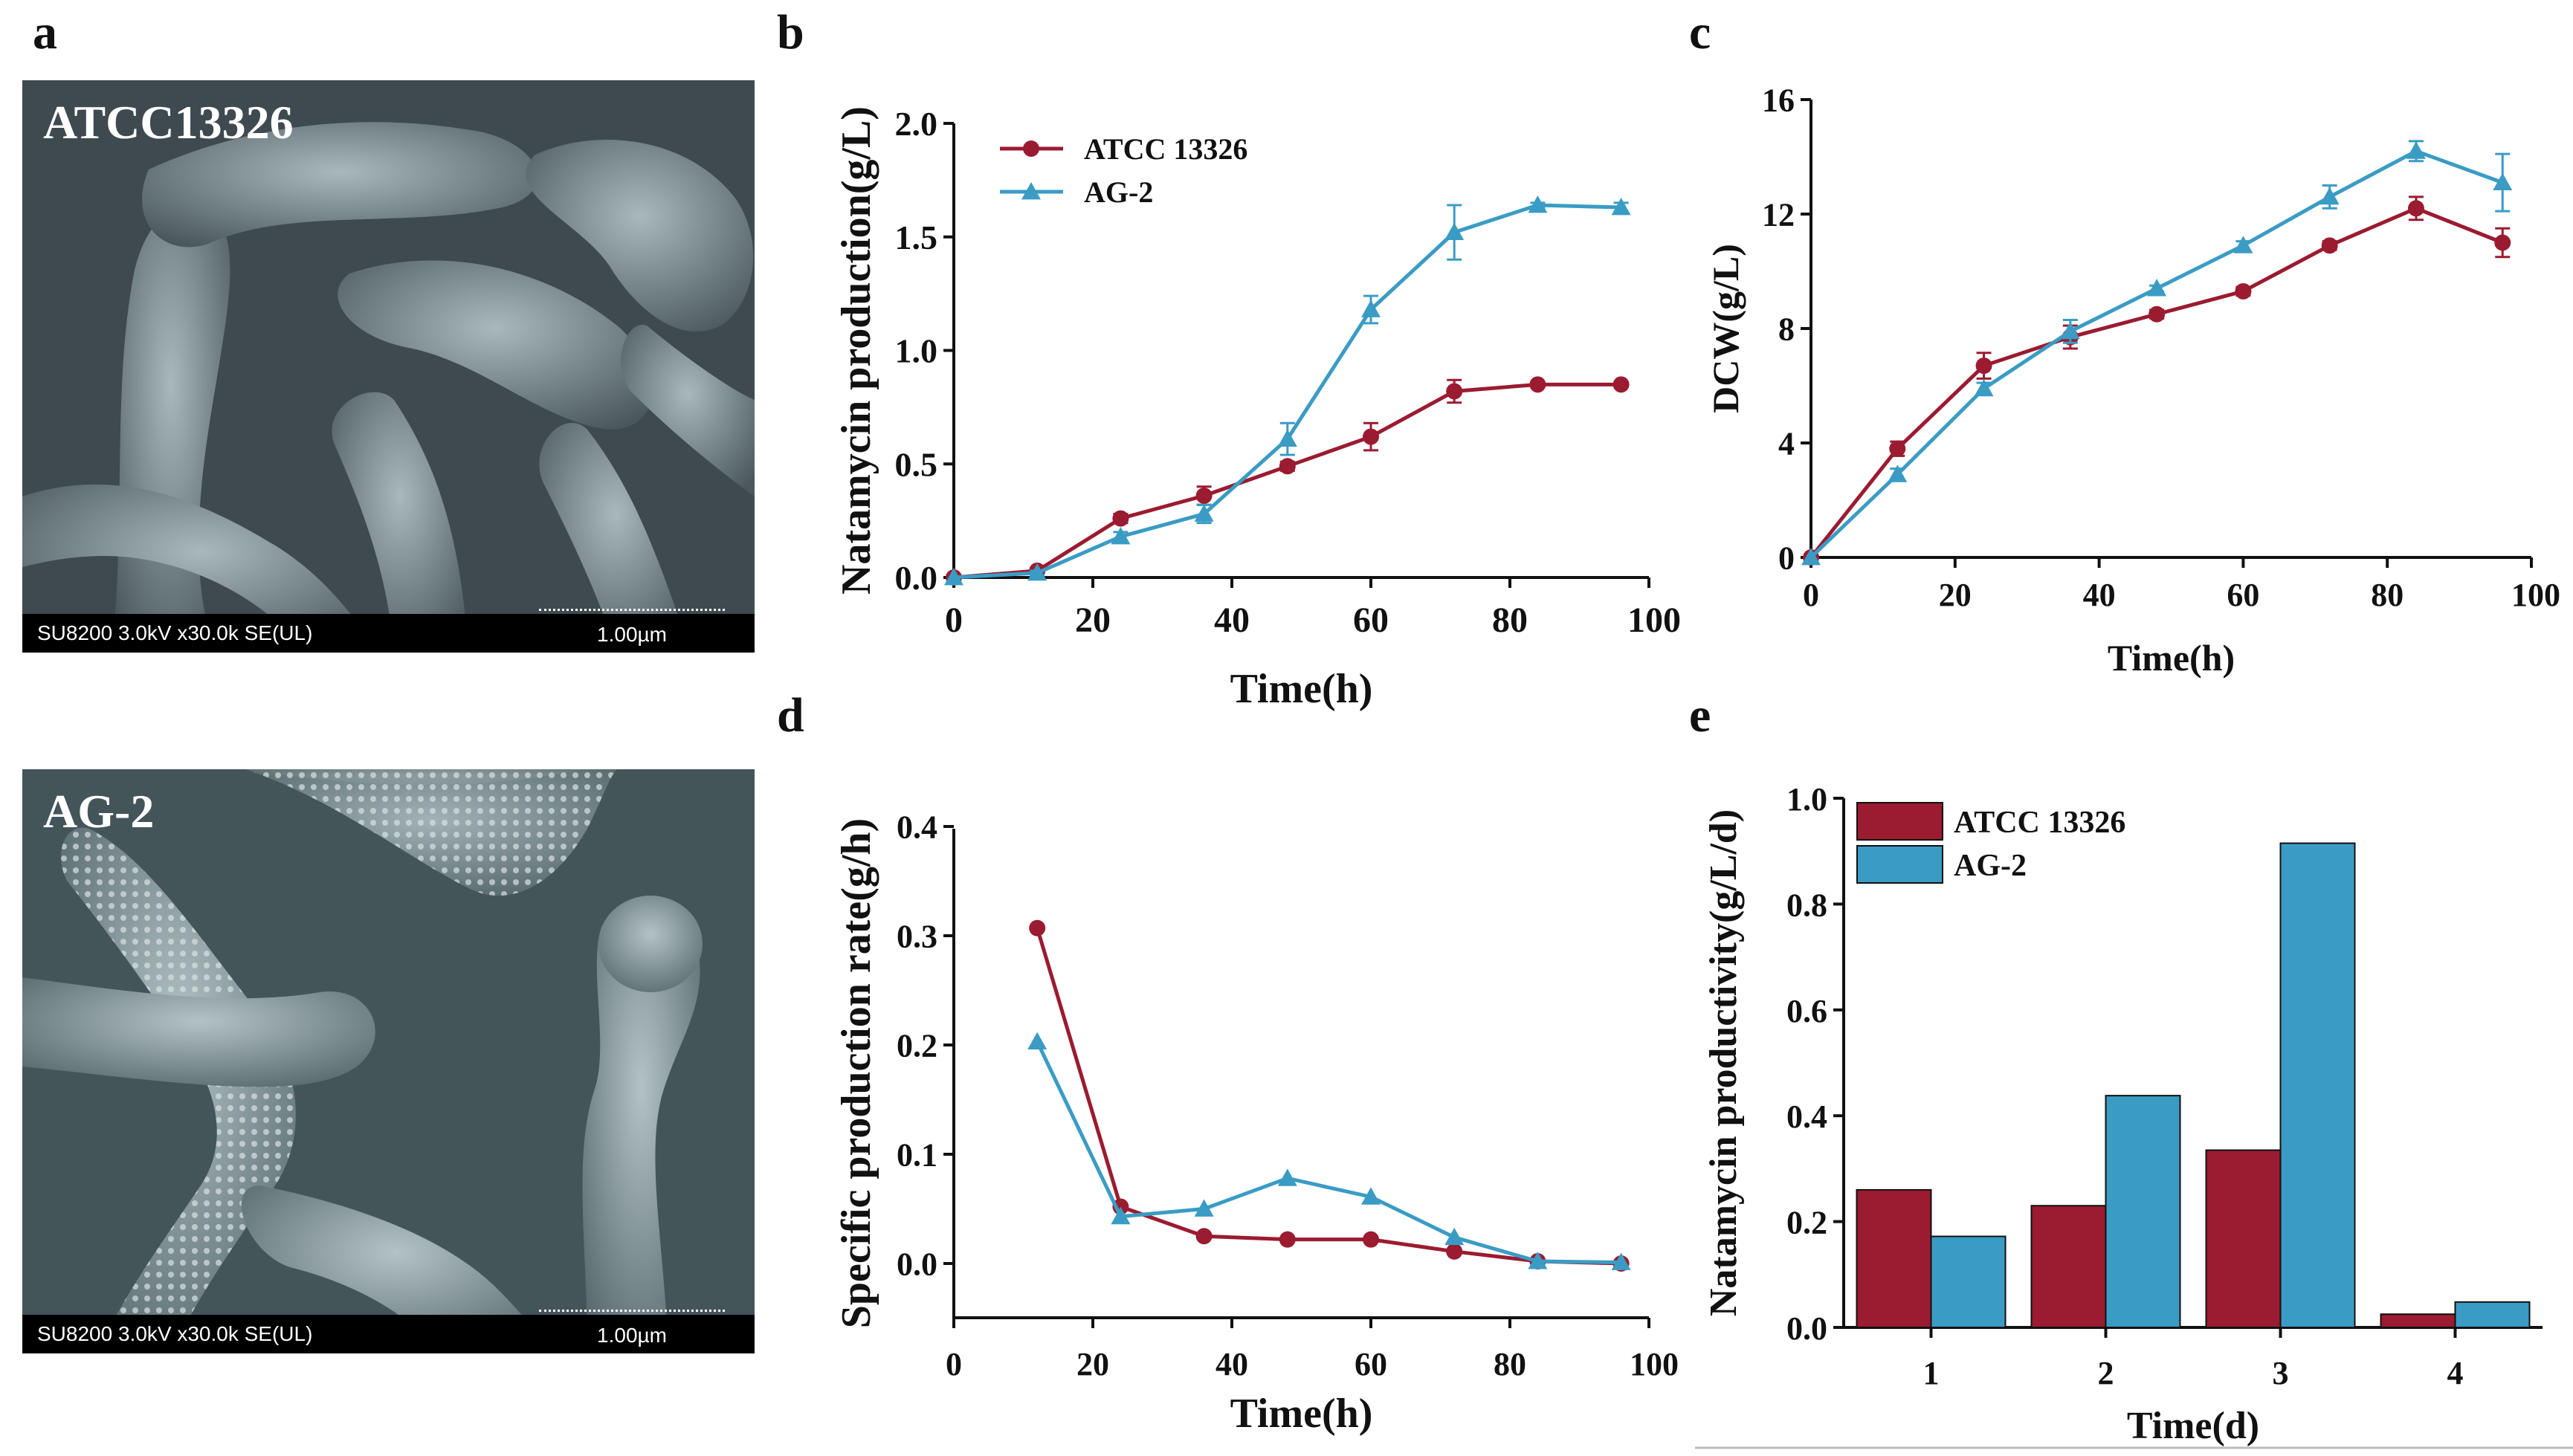 The width and height of the screenshot is (2573, 1456). What do you see at coordinates (917, 936) in the screenshot?
I see `y-tick-label: 0.3` at bounding box center [917, 936].